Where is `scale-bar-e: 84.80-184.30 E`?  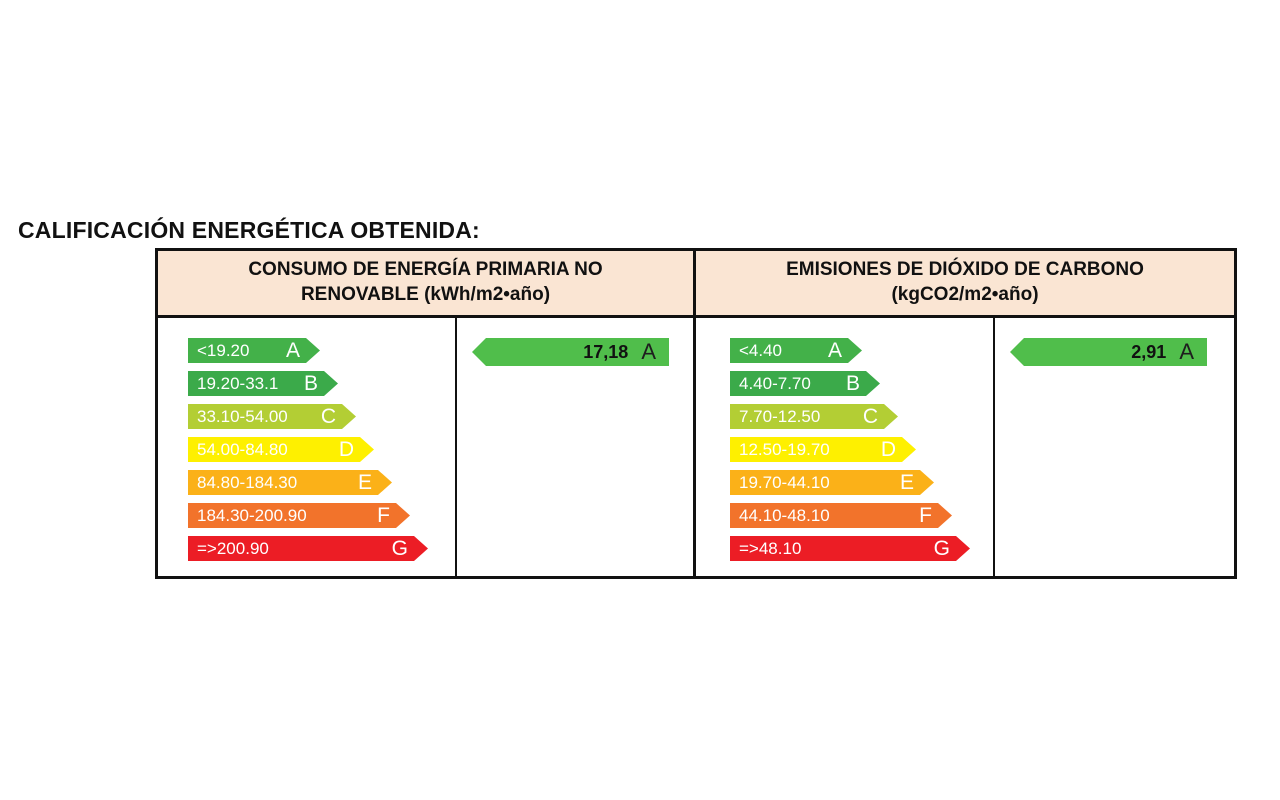 scale-bar-e: 84.80-184.30 E is located at coordinates (290, 482).